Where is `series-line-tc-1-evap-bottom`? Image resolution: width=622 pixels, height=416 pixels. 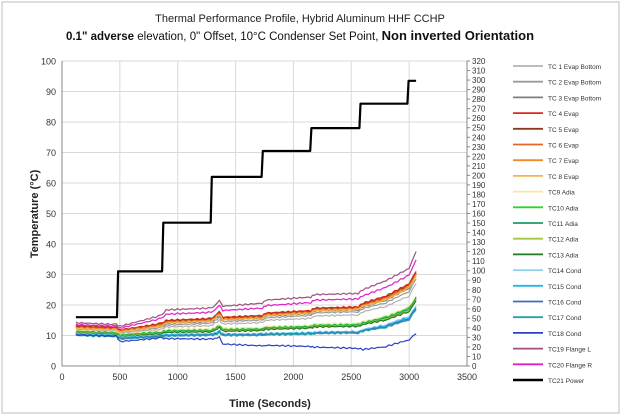 series-line-tc-1-evap-bottom is located at coordinates (246, 309).